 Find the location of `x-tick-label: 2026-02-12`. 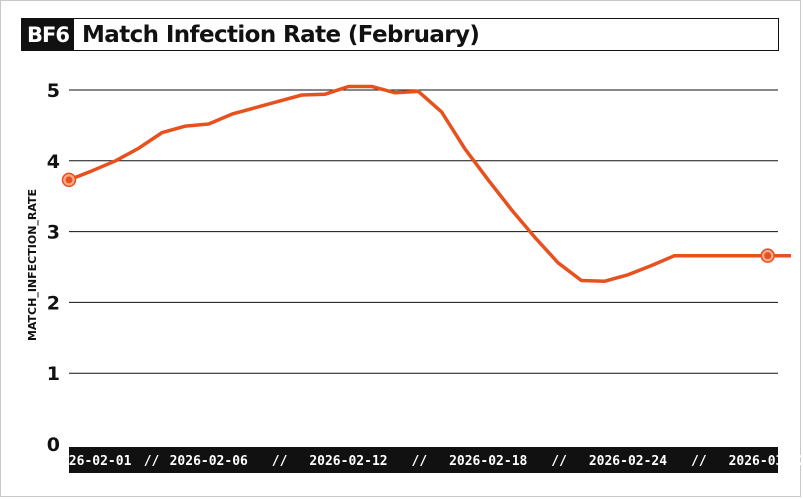

x-tick-label: 2026-02-12 is located at coordinates (348, 461).